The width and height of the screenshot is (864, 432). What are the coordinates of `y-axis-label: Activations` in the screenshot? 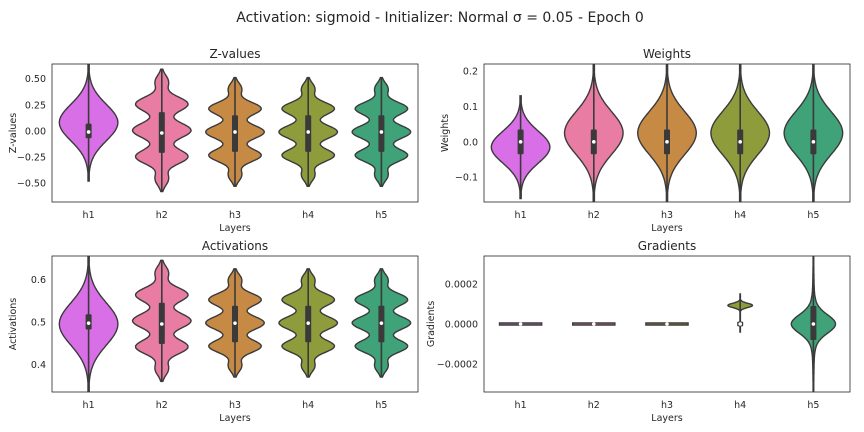 It's located at (13, 324).